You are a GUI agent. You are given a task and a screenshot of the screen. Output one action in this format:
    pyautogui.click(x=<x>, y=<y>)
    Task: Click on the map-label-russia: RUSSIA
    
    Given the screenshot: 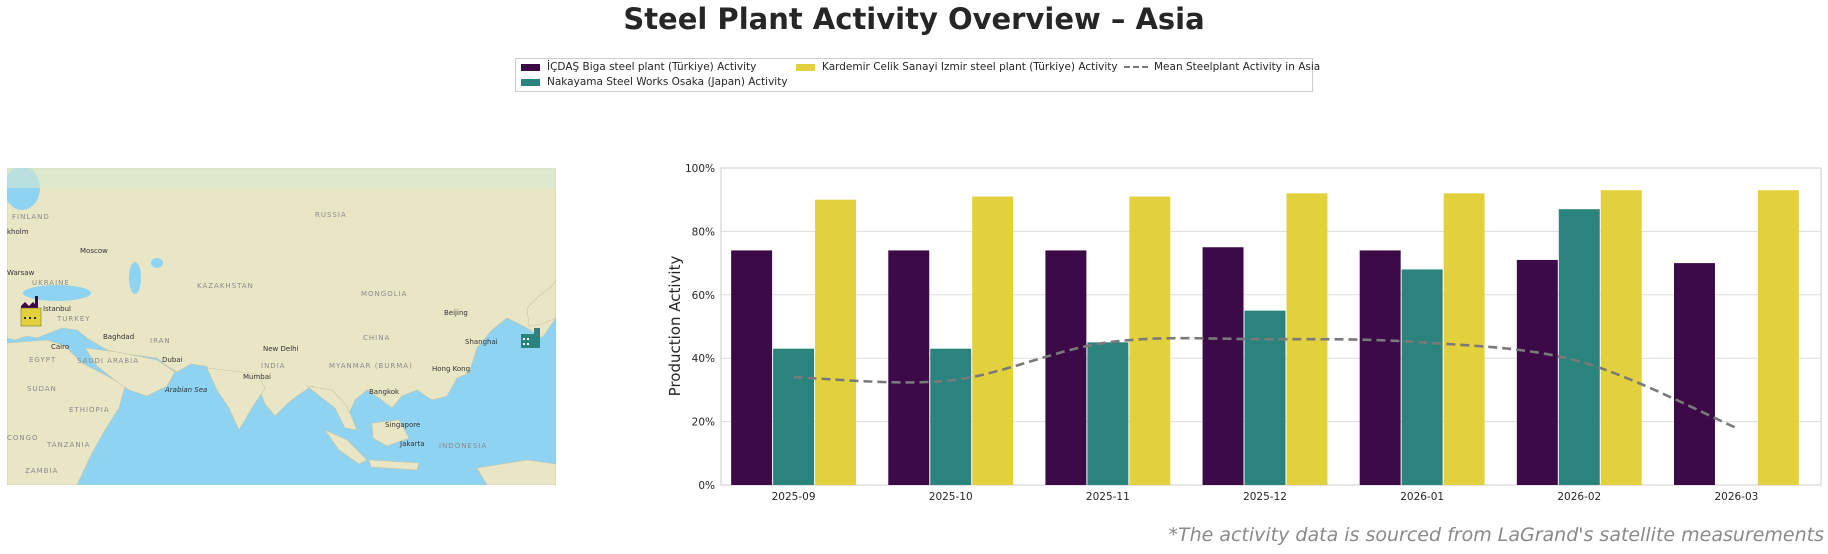 What is the action you would take?
    pyautogui.click(x=331, y=215)
    